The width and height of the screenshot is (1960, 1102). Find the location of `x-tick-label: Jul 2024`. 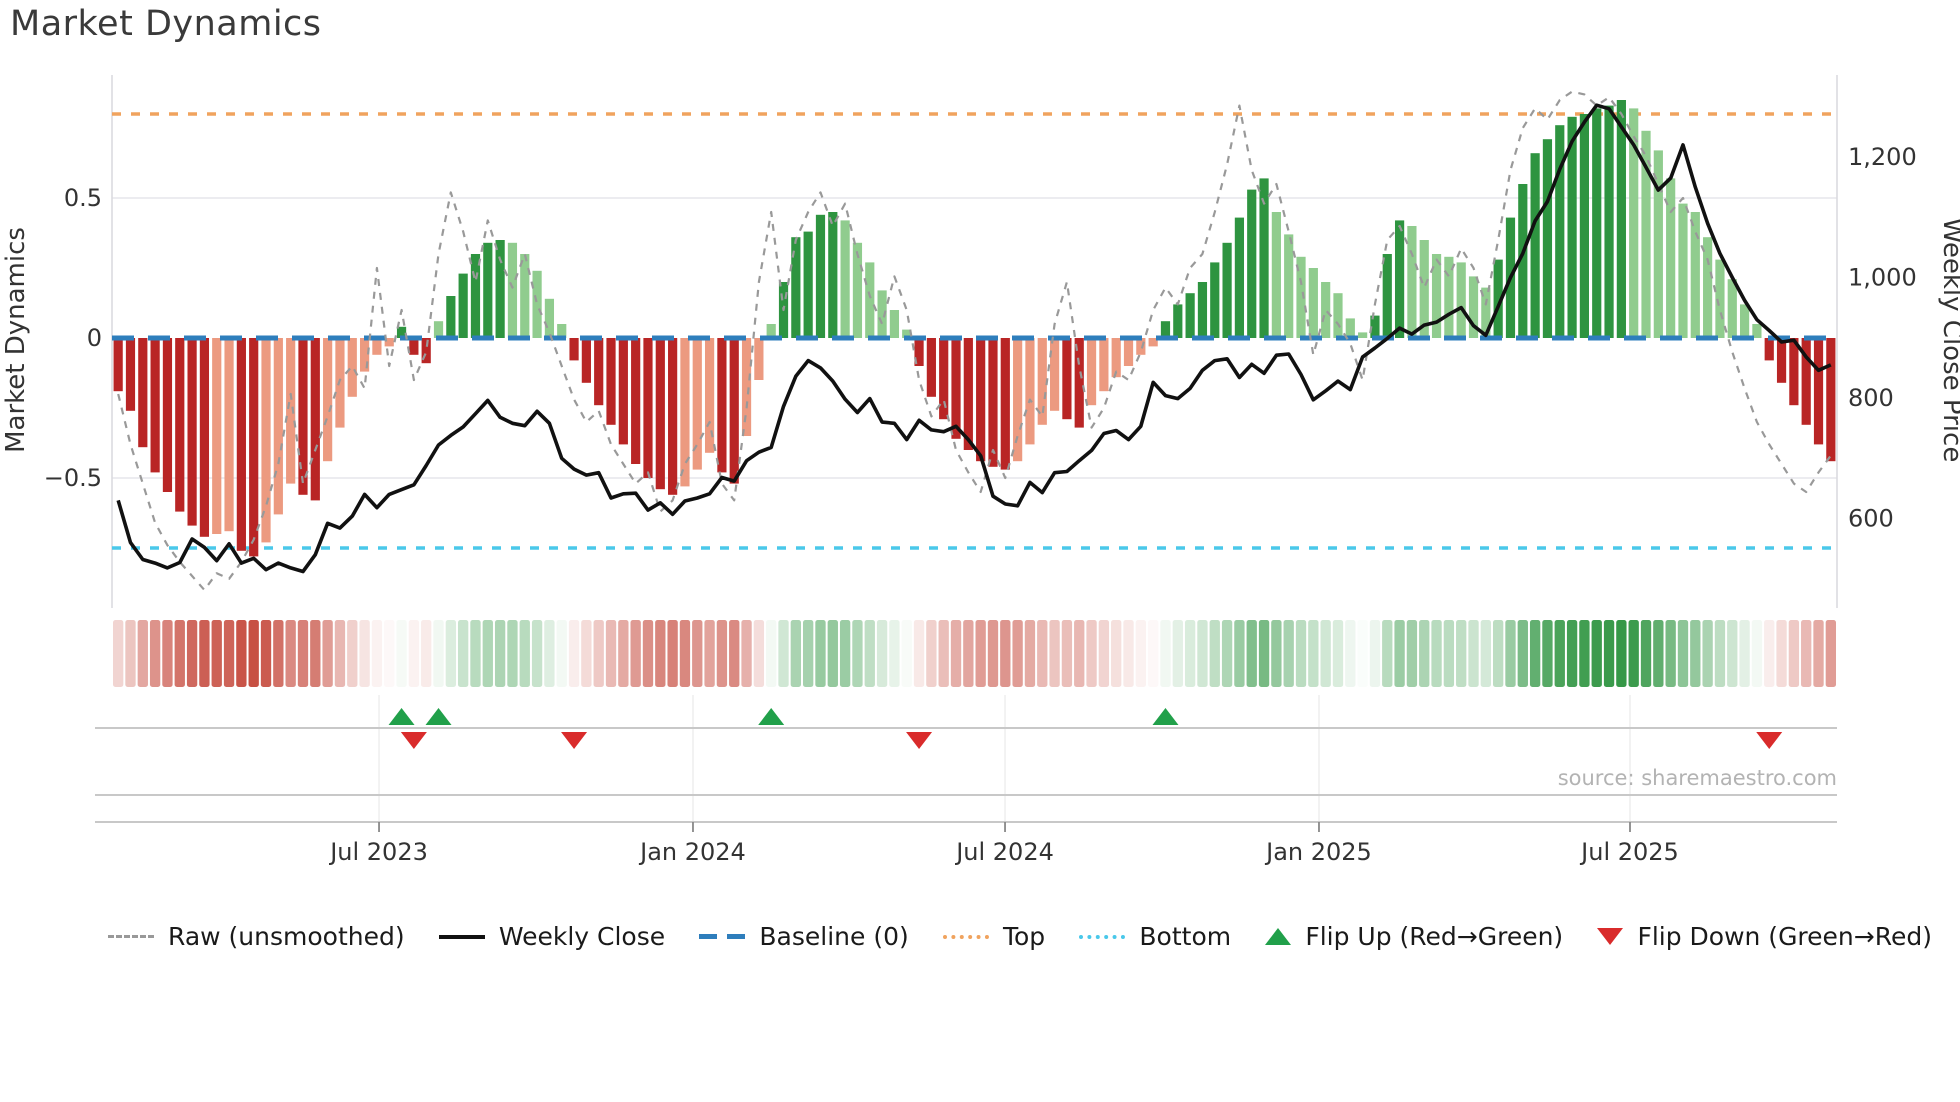

x-tick-label: Jul 2024 is located at coordinates (1004, 852).